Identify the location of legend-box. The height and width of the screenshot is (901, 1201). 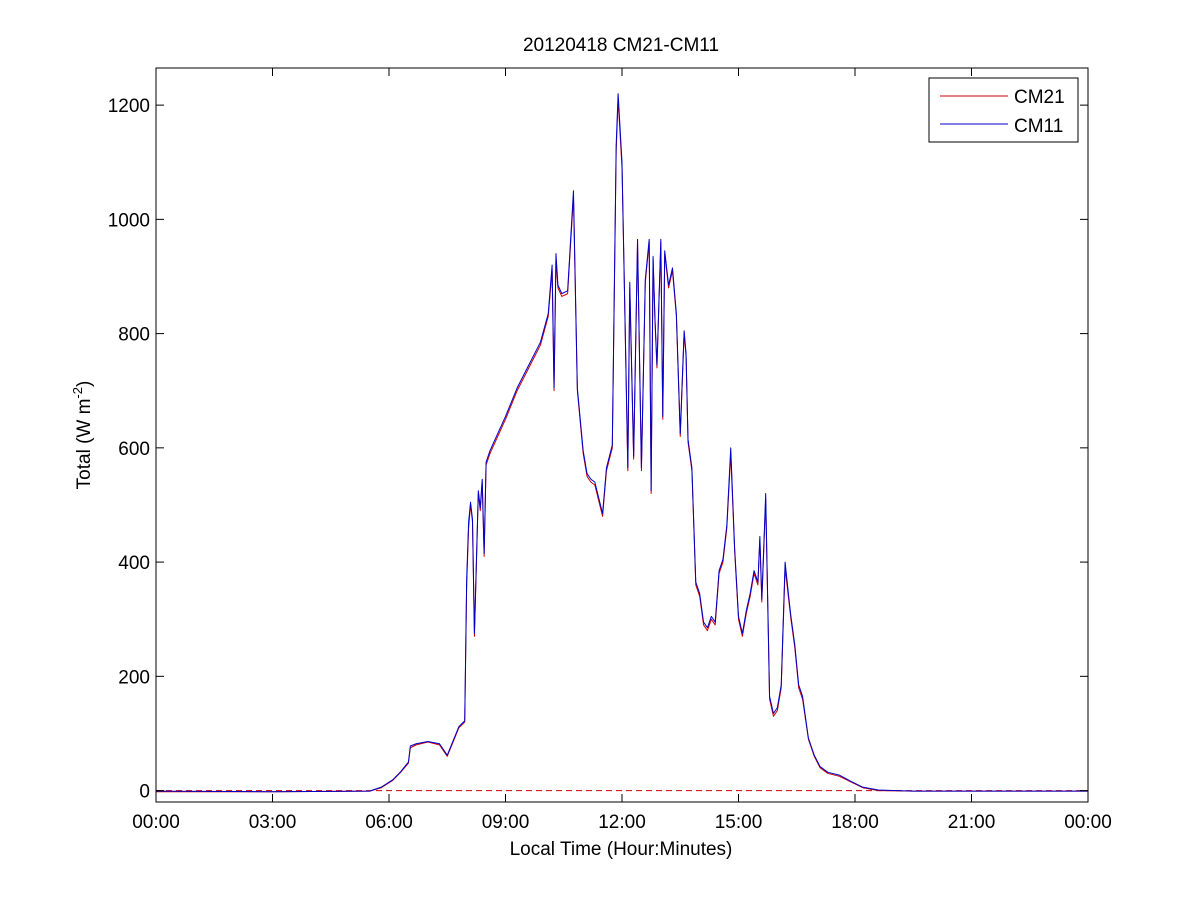
(1003, 110).